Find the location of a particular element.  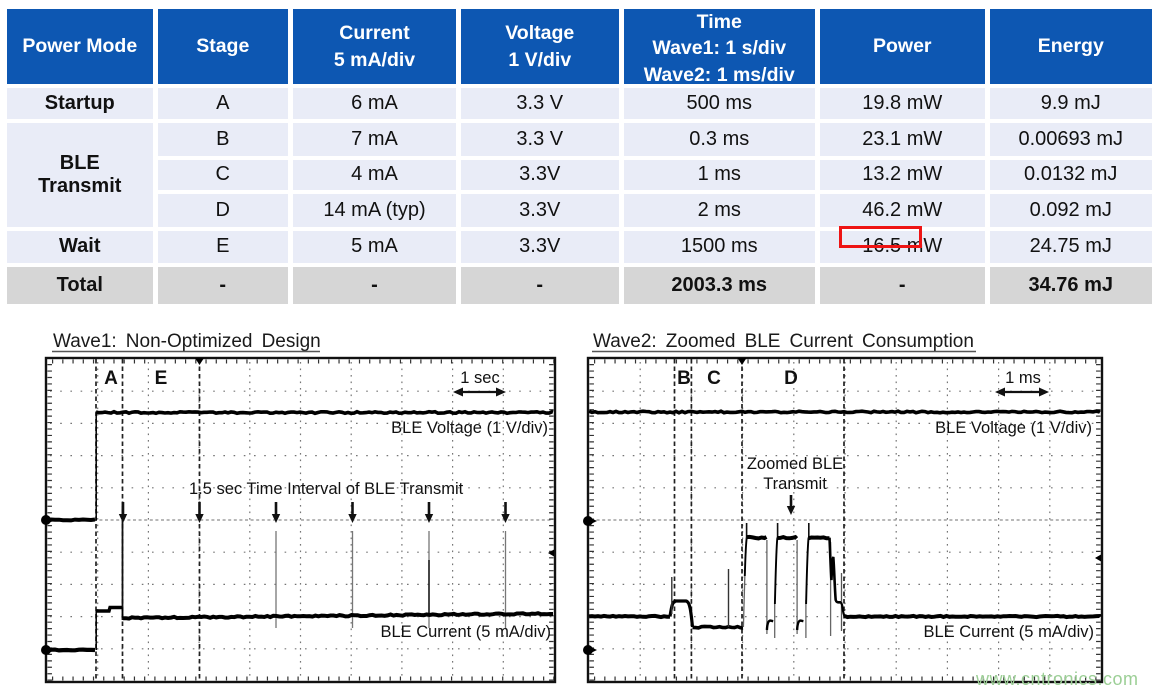

svg-text: D is located at coordinates (791, 378).